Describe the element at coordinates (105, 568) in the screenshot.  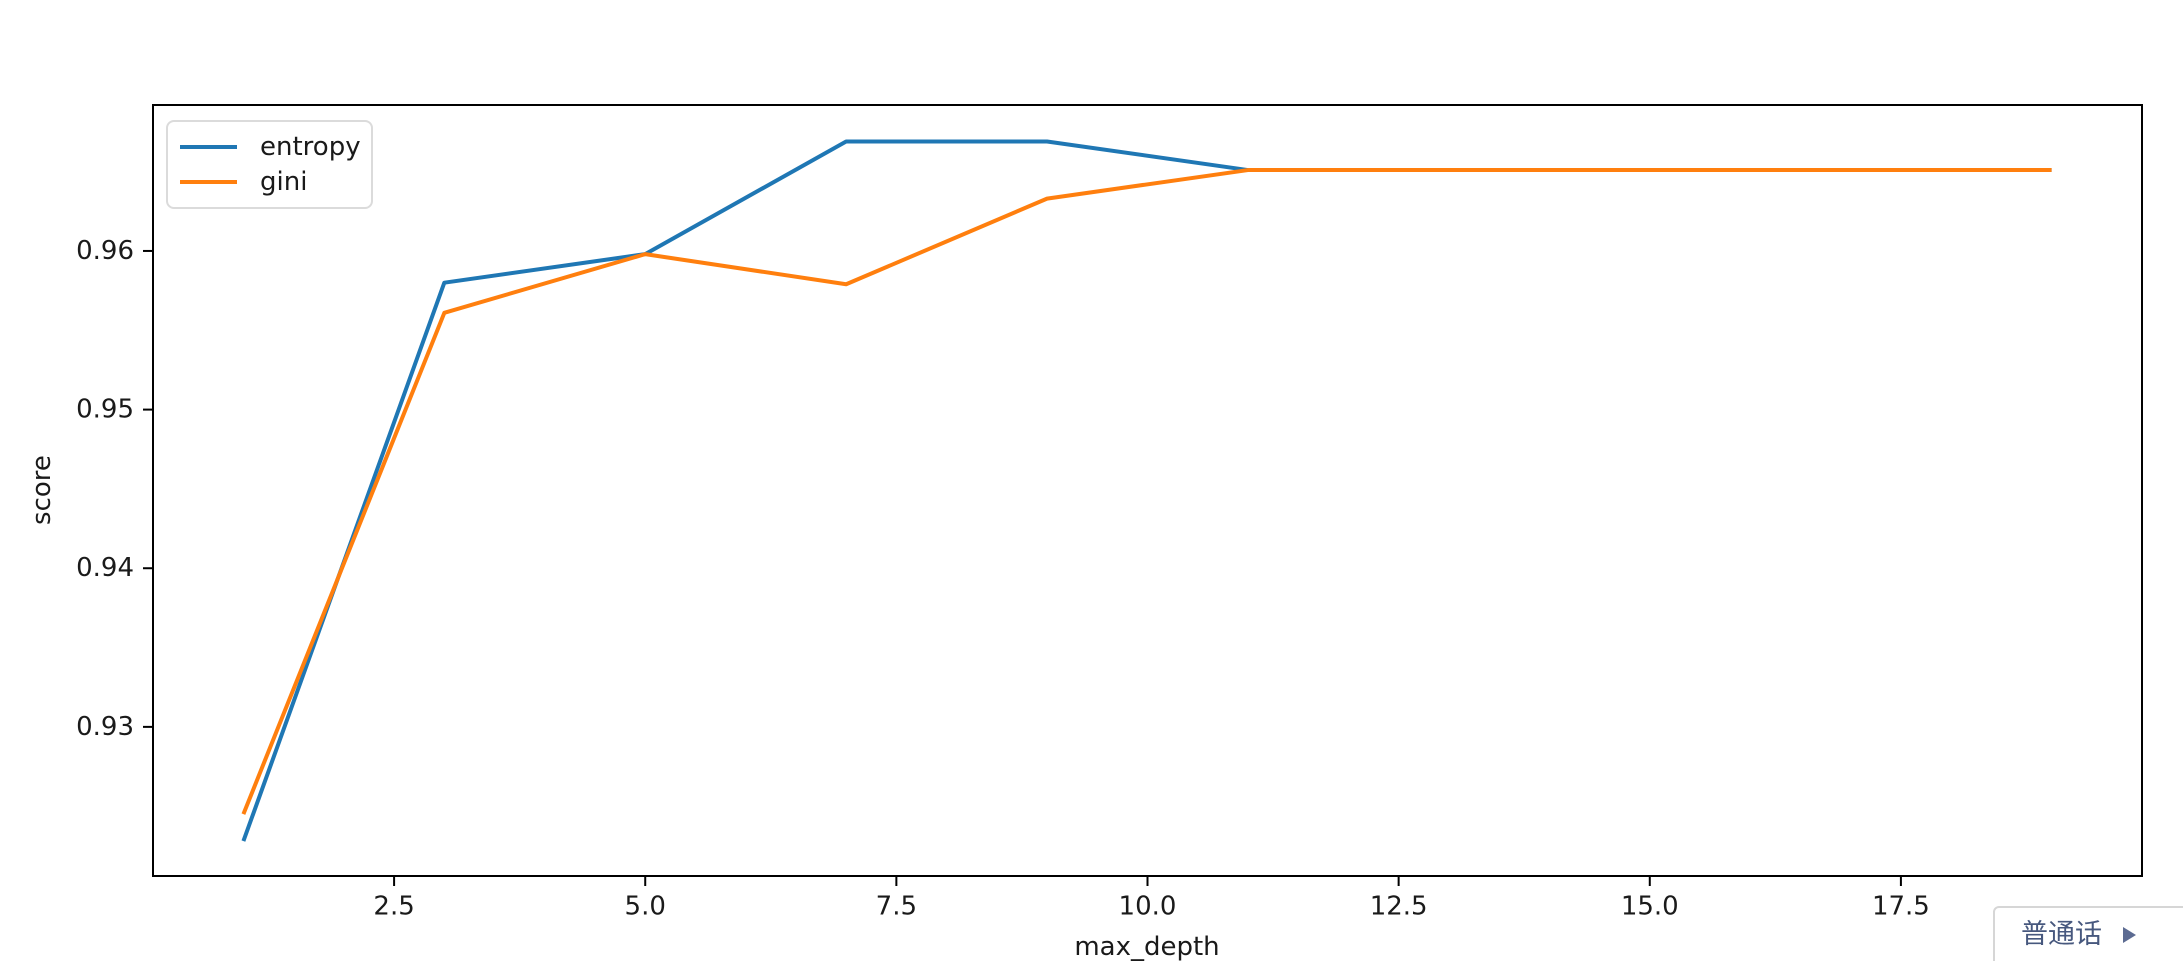
I see `y-tick-label: 0.94` at that location.